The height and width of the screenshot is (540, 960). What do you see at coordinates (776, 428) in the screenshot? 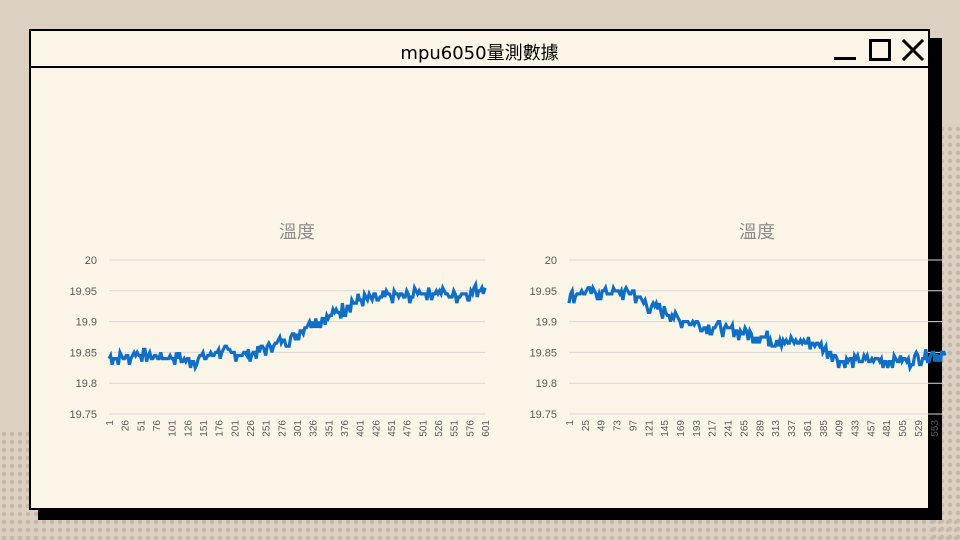
I see `x-tick-label: 313` at bounding box center [776, 428].